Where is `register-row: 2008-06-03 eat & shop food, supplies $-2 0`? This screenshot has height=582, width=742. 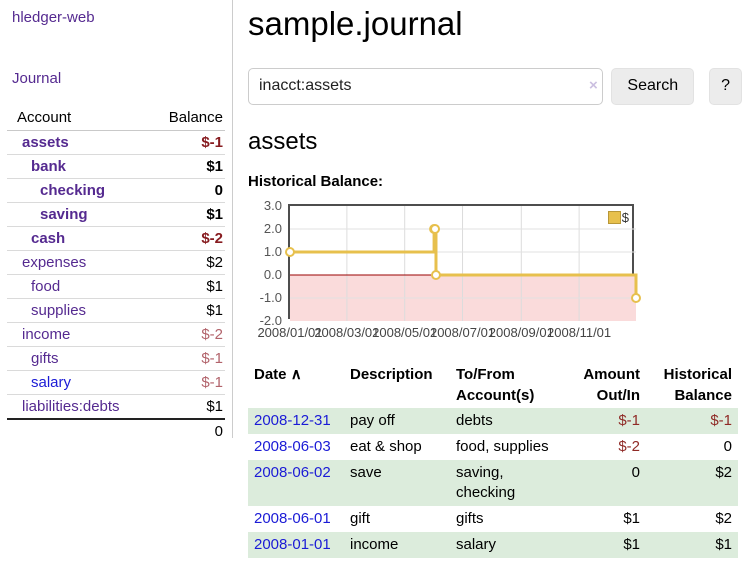
register-row: 2008-06-03 eat & shop food, supplies $-2 0 is located at coordinates (493, 447).